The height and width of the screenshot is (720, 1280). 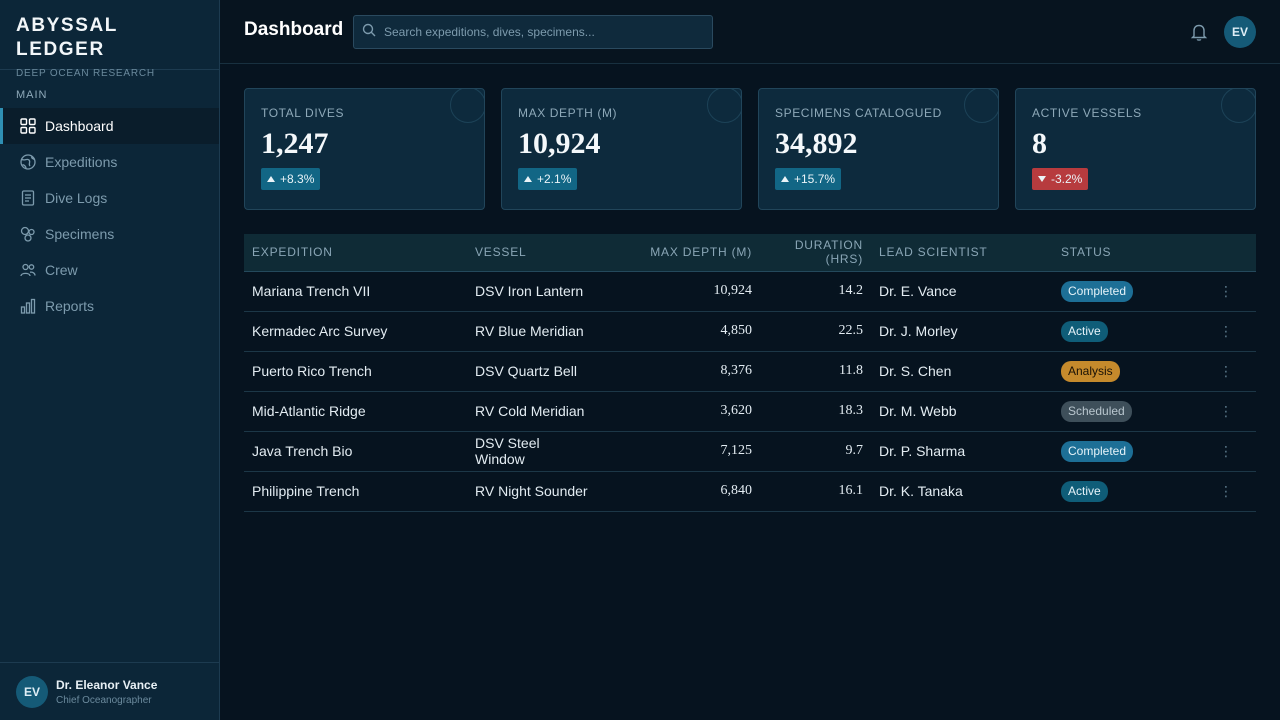 I want to click on column-header-status: STATUS, so click(x=1124, y=253).